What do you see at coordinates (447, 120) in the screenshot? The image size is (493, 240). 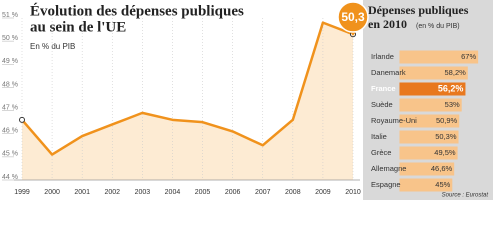 I see `value-label: 50,9%` at bounding box center [447, 120].